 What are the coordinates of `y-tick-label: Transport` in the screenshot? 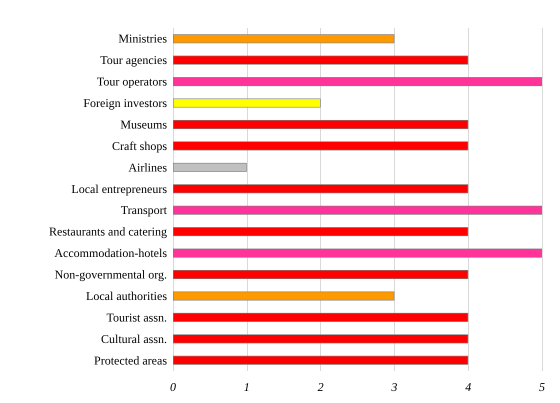 It's located at (144, 210).